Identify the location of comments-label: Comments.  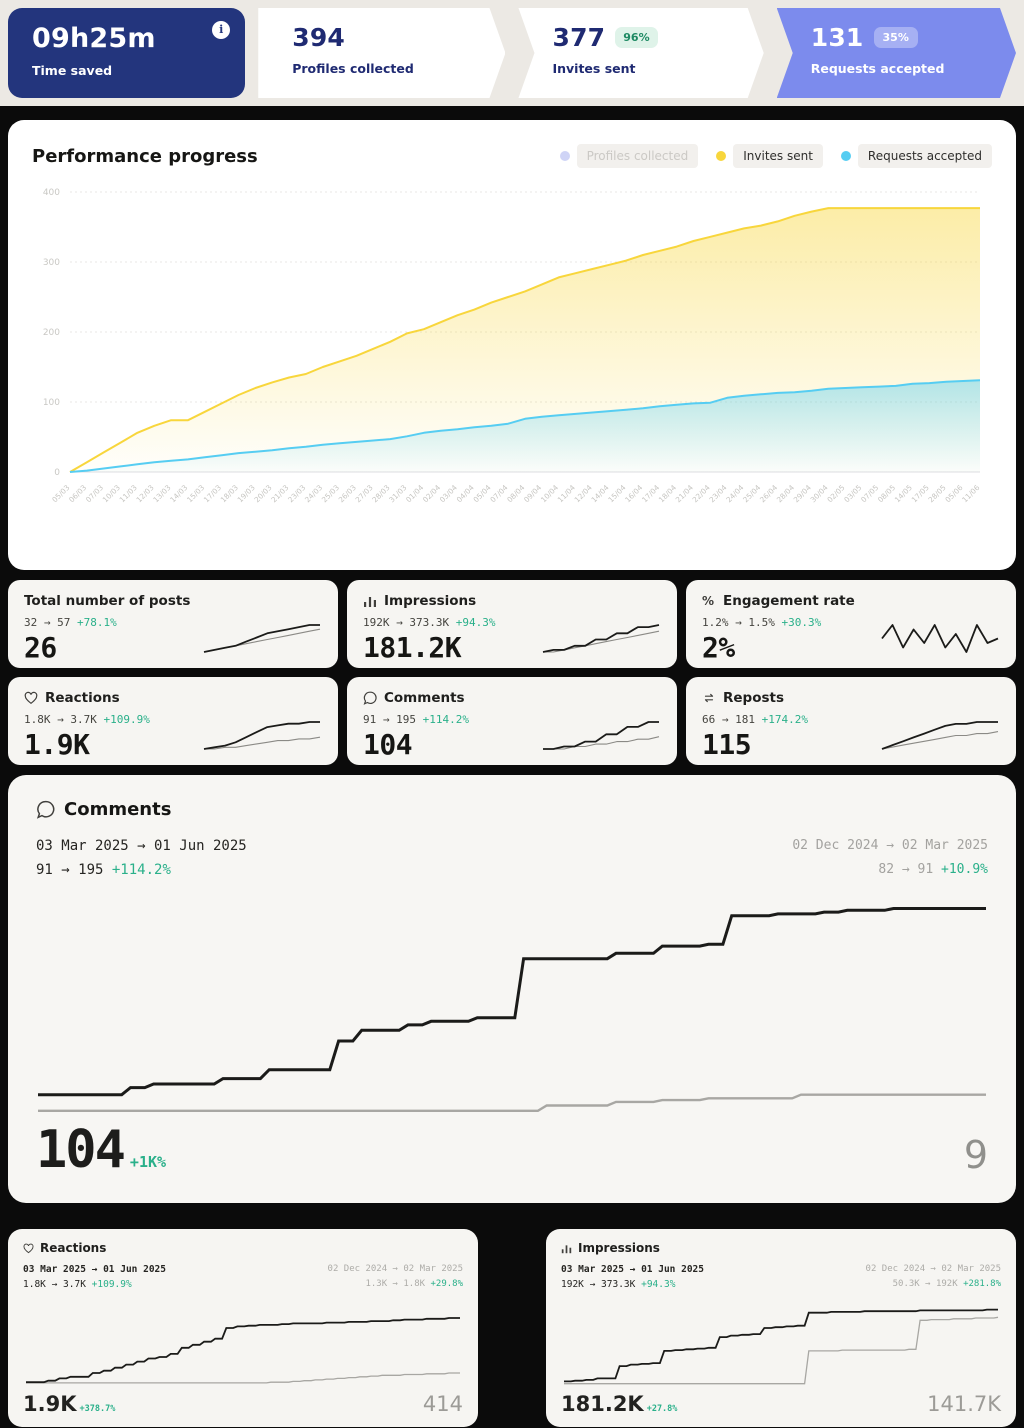
(424, 698).